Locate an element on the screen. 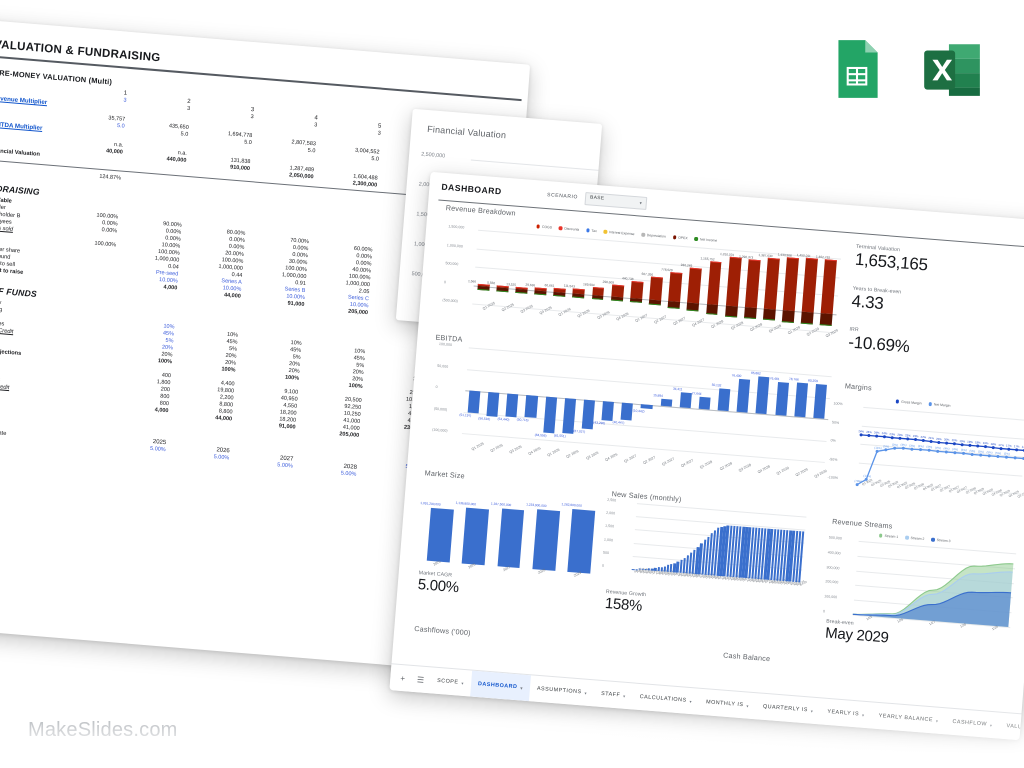 This screenshot has height=768, width=1024. sheet-tab-yearly-is: YEARLY IS ▾ is located at coordinates (845, 713).